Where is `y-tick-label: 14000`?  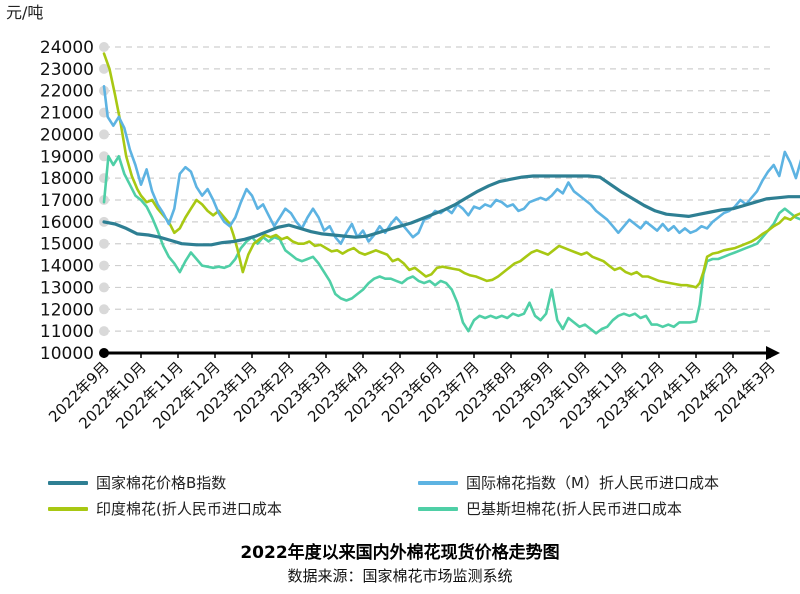
y-tick-label: 14000 is located at coordinates (67, 267).